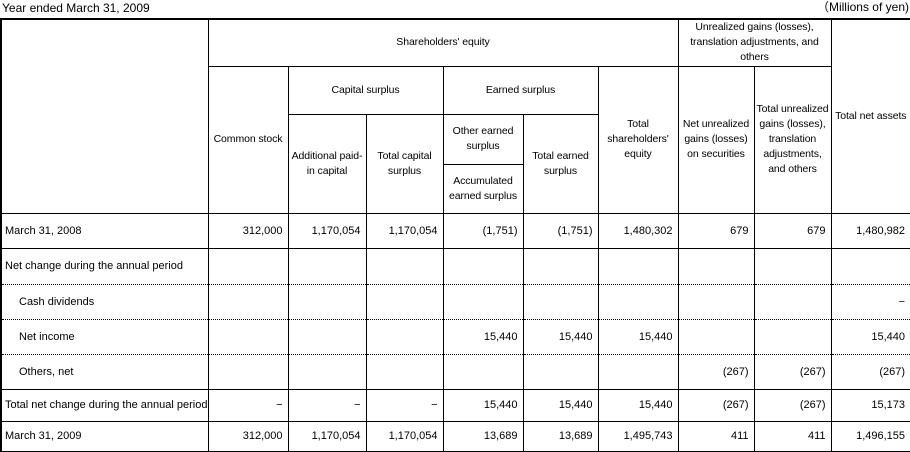  What do you see at coordinates (105, 302) in the screenshot?
I see `row-label: Cash dividends` at bounding box center [105, 302].